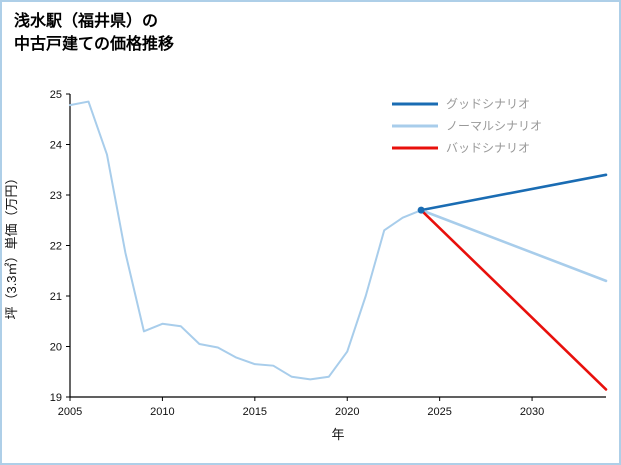 Image resolution: width=621 pixels, height=465 pixels. I want to click on y-tick-label: 23, so click(56, 196).